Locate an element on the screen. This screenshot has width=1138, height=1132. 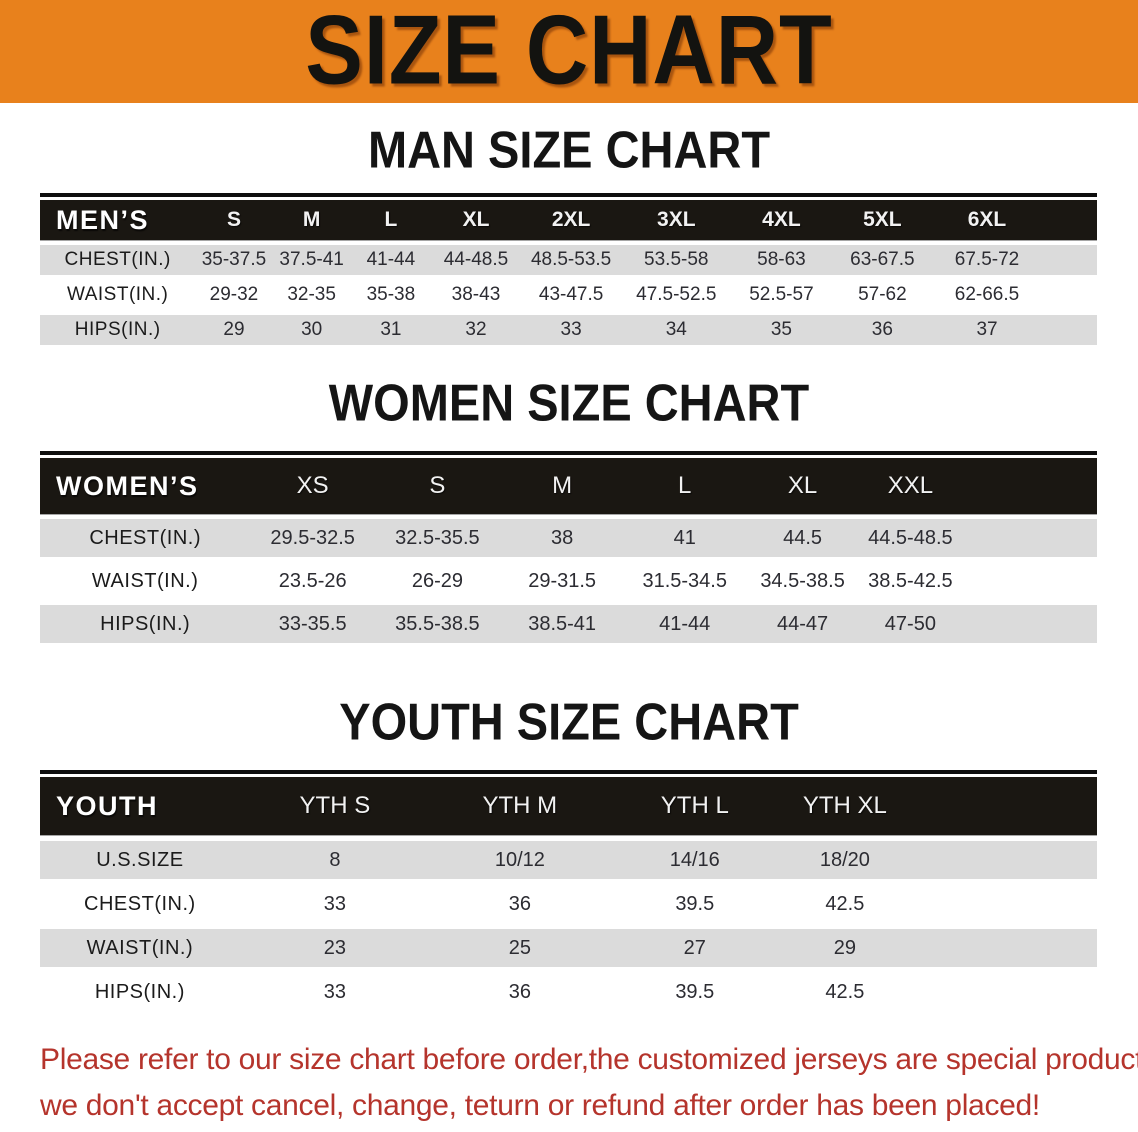
size-column-header: 5XL is located at coordinates (882, 219).